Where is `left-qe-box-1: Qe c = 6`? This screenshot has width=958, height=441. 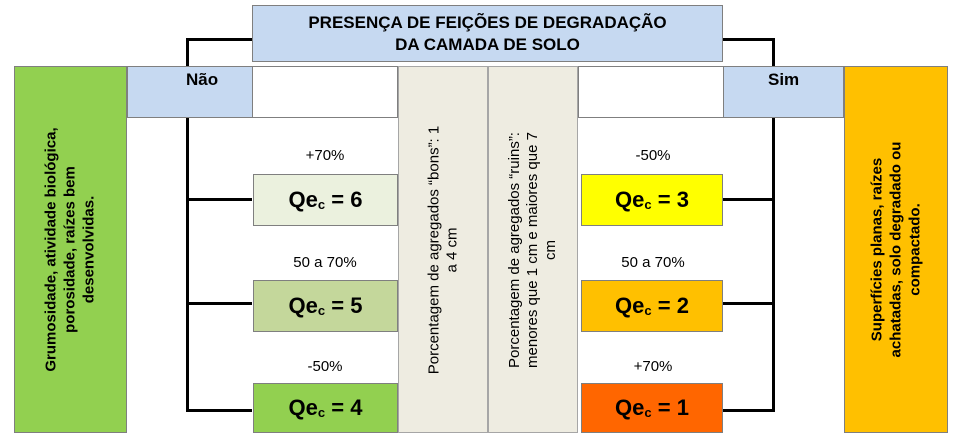
left-qe-box-1: Qe c = 6 is located at coordinates (325, 200).